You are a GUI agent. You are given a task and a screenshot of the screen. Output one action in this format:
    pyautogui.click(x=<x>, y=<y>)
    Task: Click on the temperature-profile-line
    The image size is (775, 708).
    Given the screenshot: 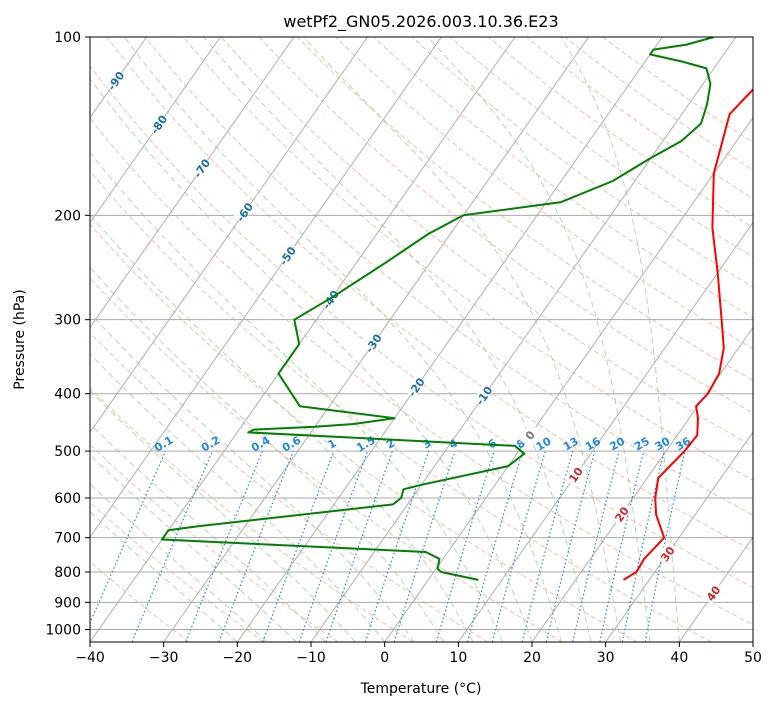 What is the action you would take?
    pyautogui.click(x=687, y=334)
    